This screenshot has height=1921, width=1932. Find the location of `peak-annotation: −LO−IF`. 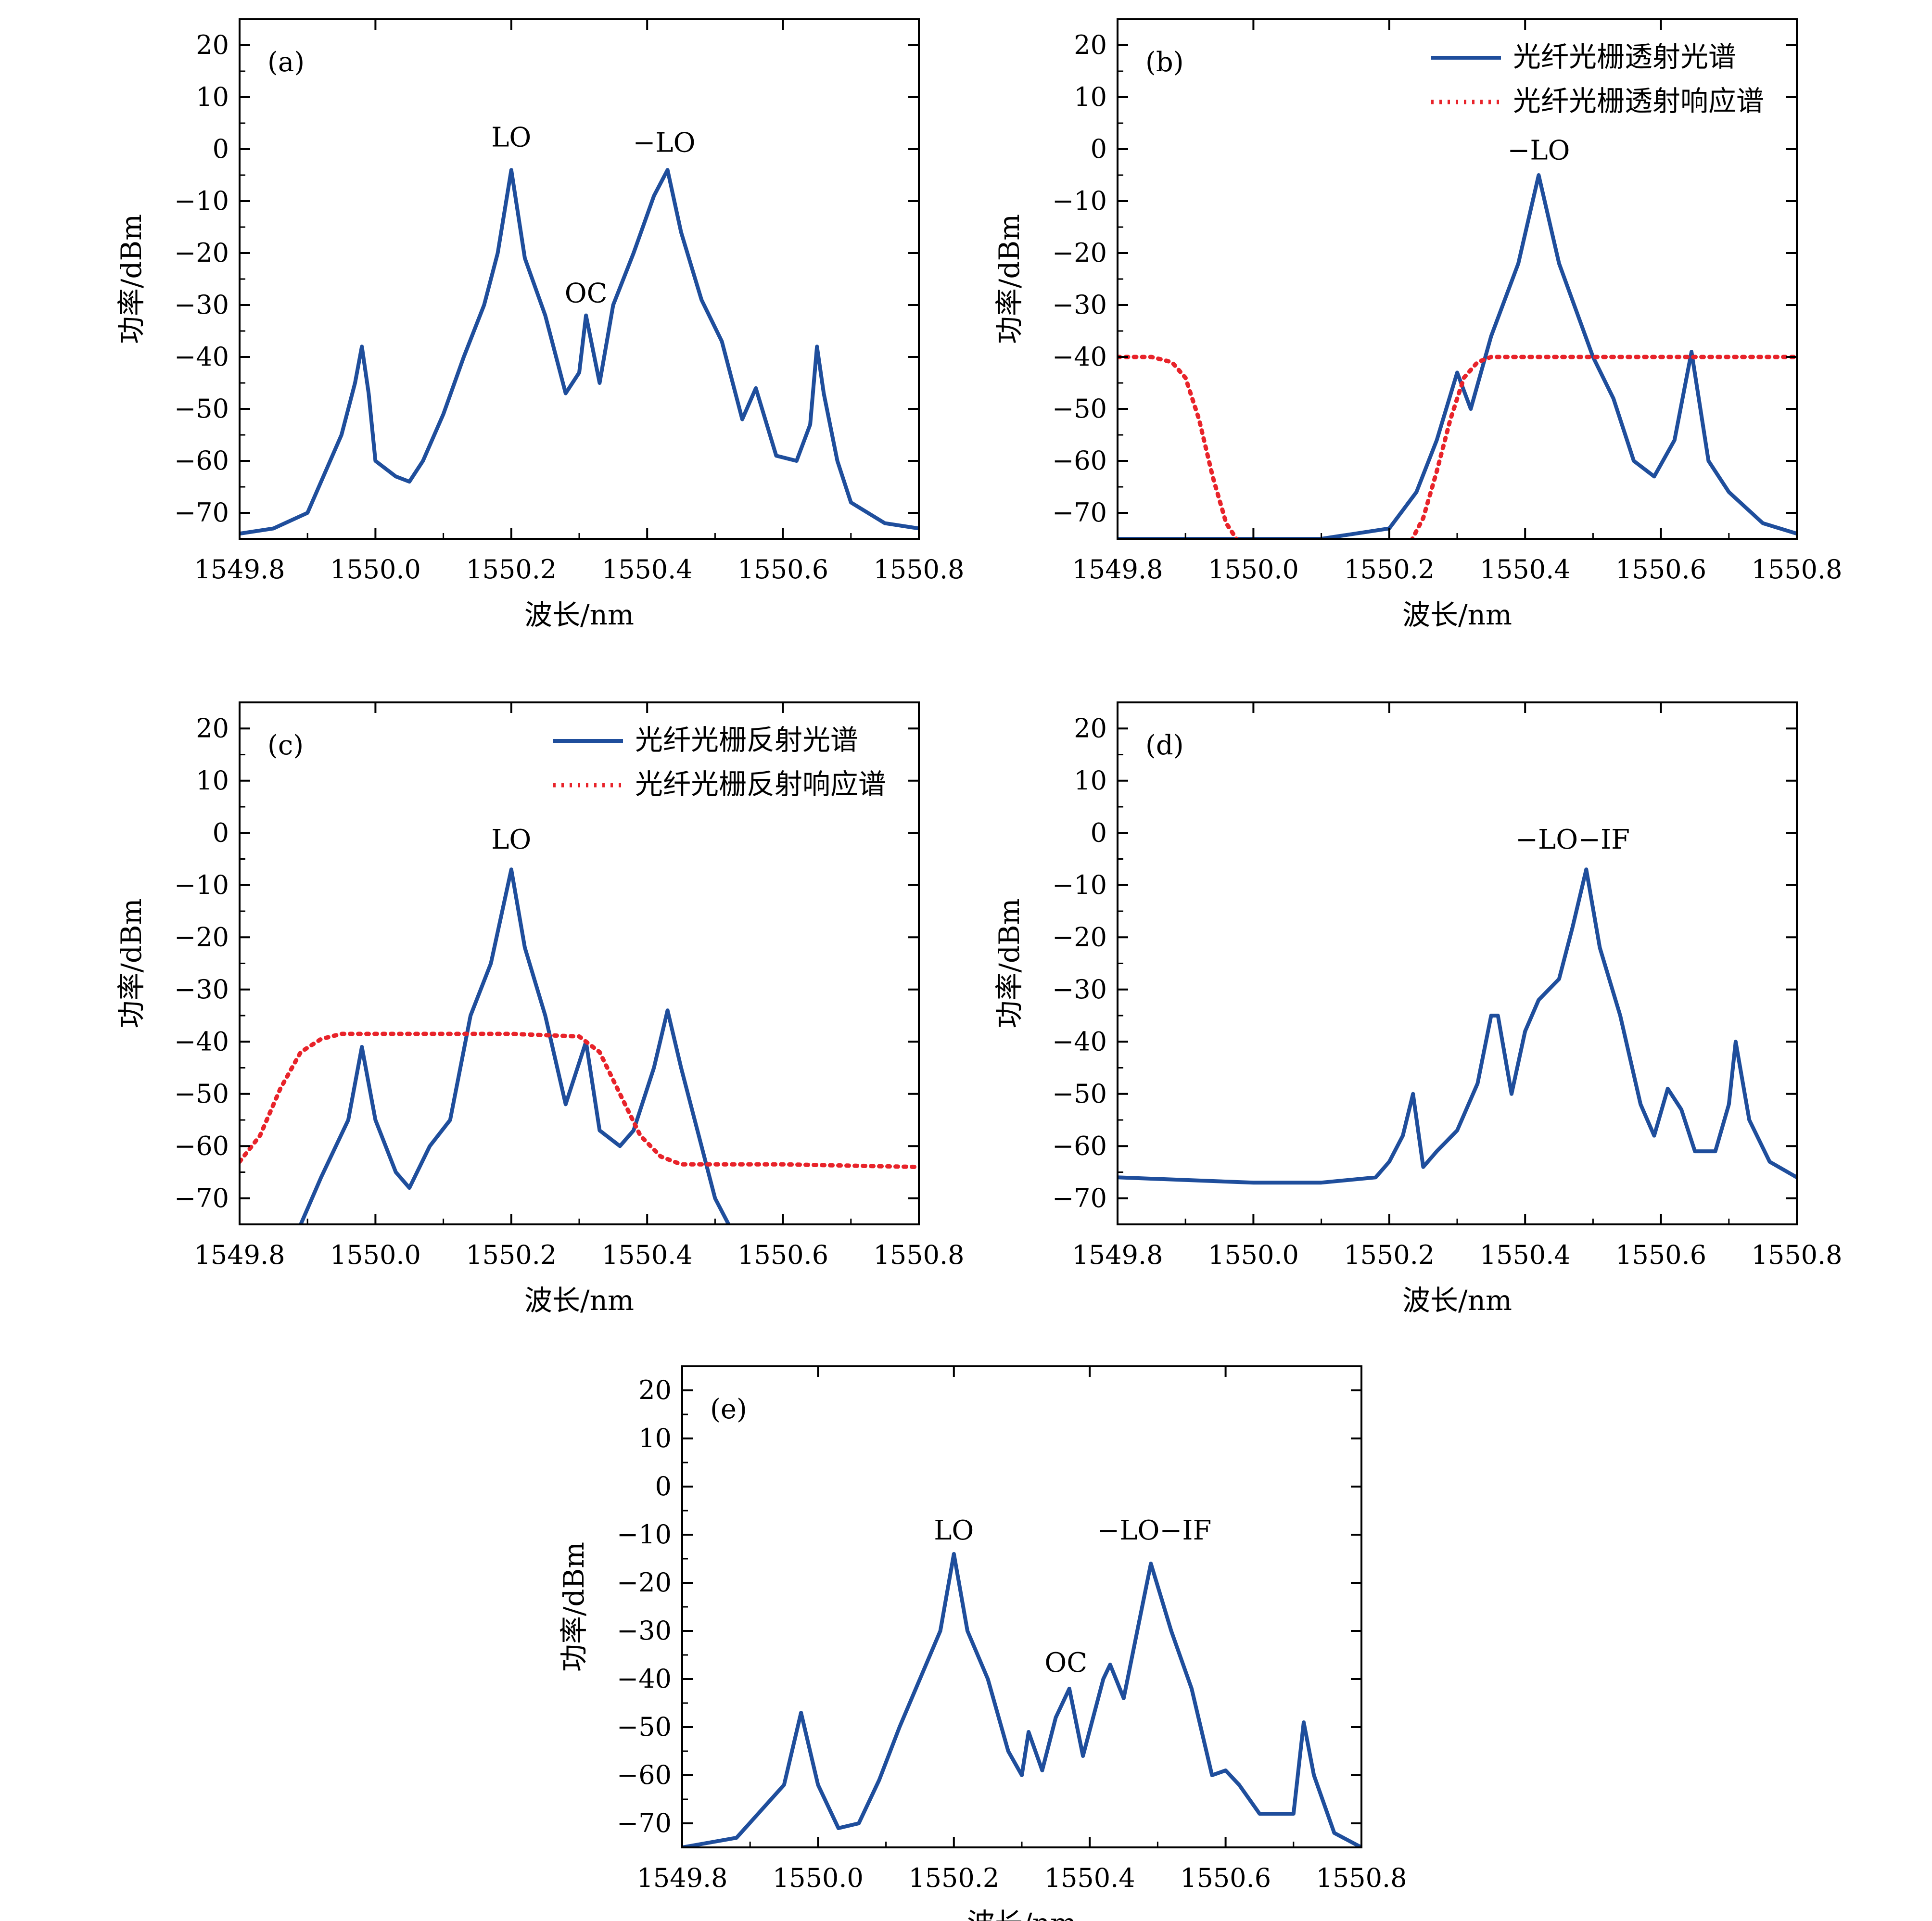

peak-annotation: −LO−IF is located at coordinates (1572, 839).